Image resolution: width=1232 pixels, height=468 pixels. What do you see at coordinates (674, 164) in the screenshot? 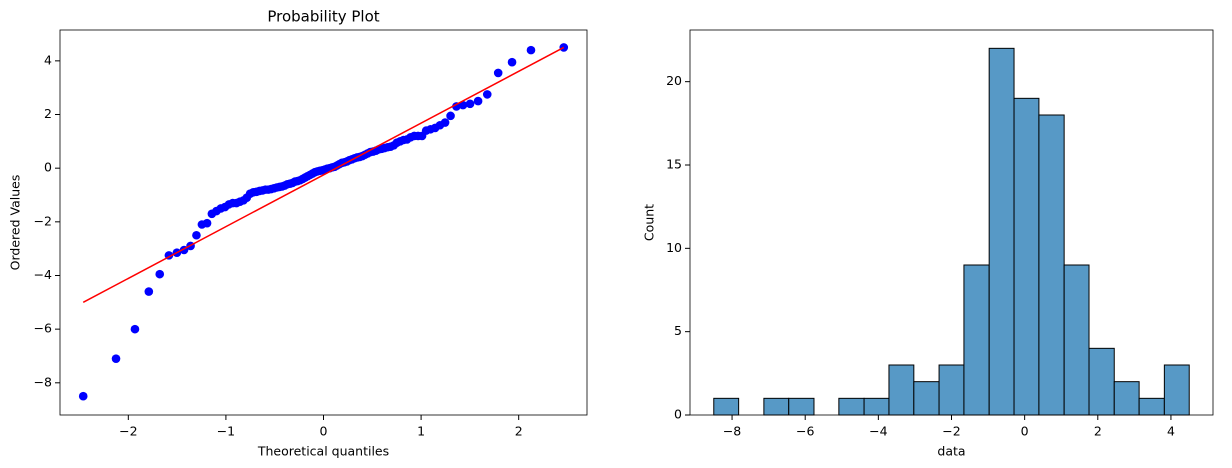
I see `y-tick-label: 15` at bounding box center [674, 164].